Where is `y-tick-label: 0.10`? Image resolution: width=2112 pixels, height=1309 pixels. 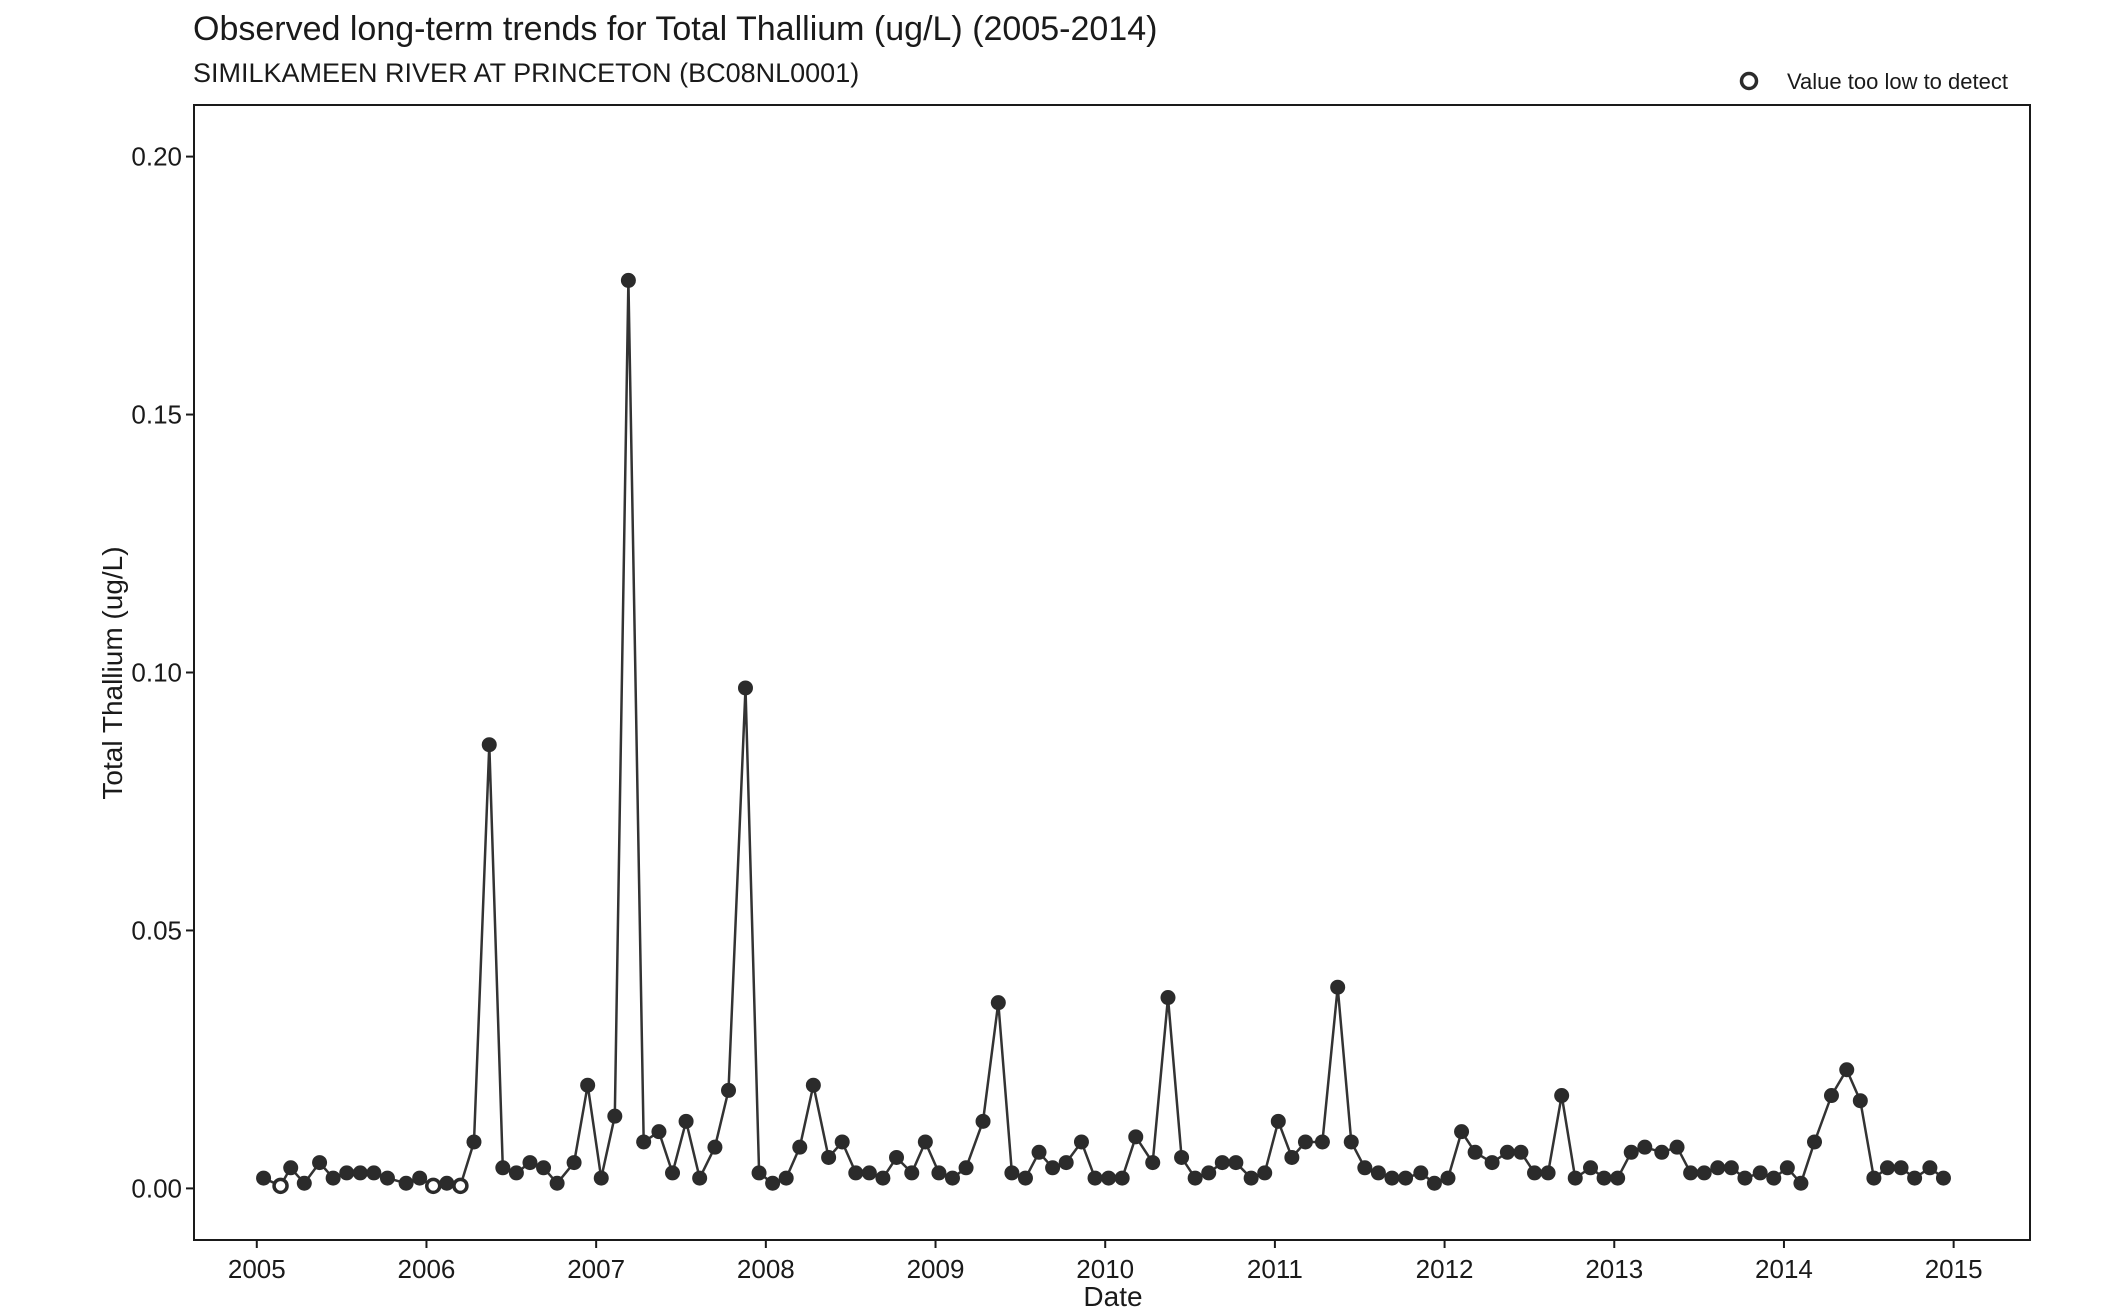
y-tick-label: 0.10 is located at coordinates (156, 673).